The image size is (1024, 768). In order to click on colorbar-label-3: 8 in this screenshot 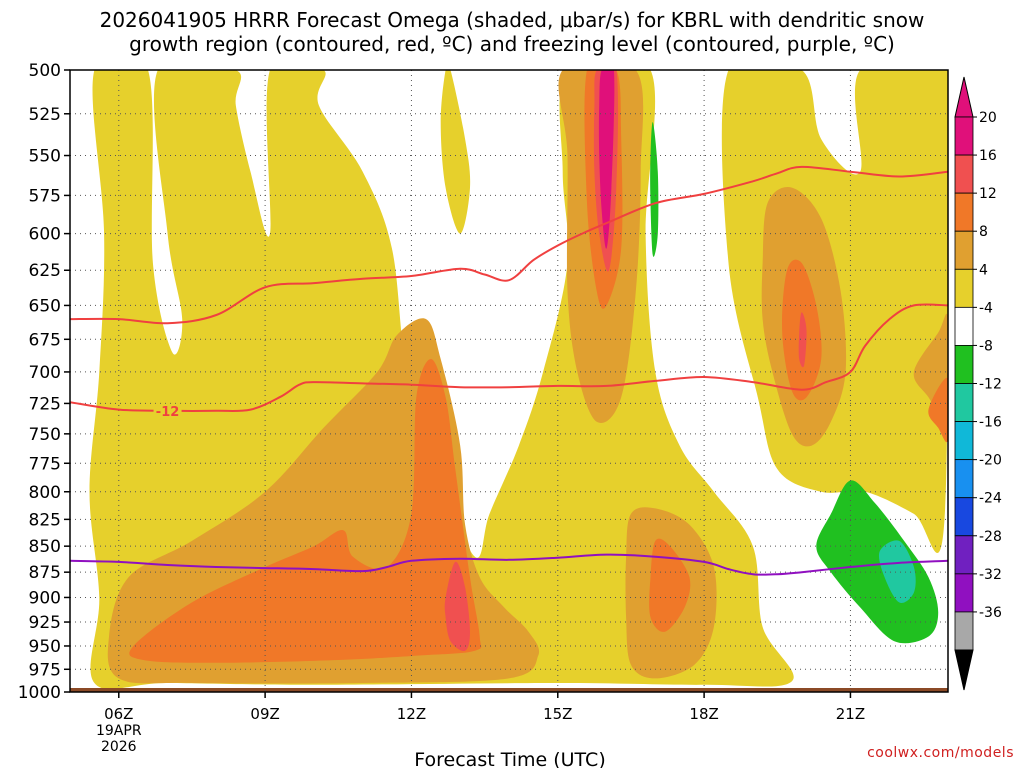, I will do `click(983, 232)`.